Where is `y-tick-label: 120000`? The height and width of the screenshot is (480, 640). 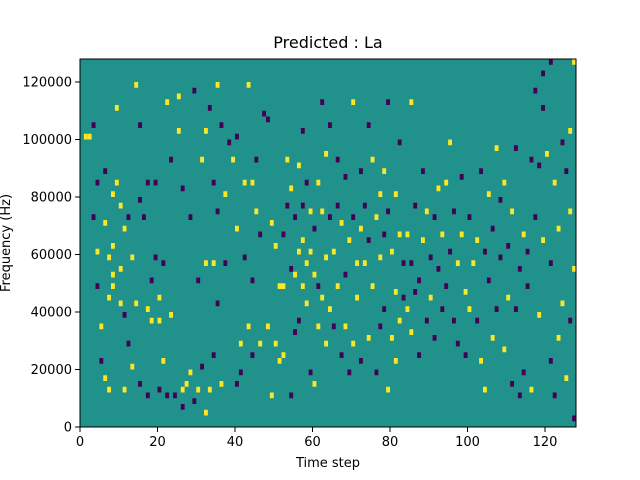
y-tick-label: 120000 is located at coordinates (47, 83).